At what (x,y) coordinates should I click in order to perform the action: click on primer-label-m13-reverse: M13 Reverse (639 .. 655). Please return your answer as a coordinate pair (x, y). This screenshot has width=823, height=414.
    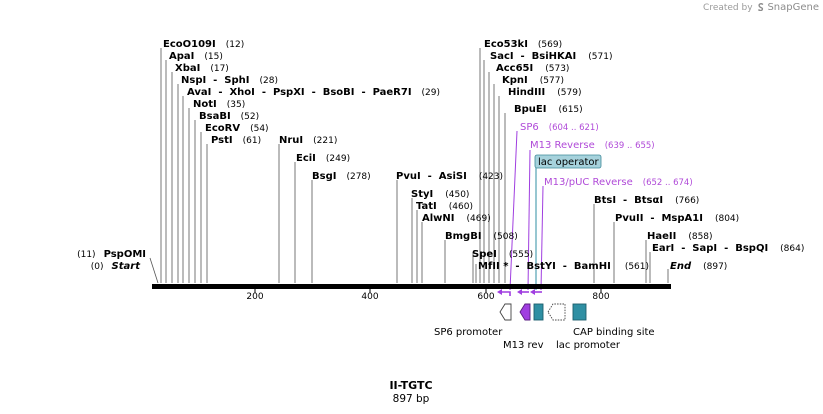
    Looking at the image, I should click on (592, 145).